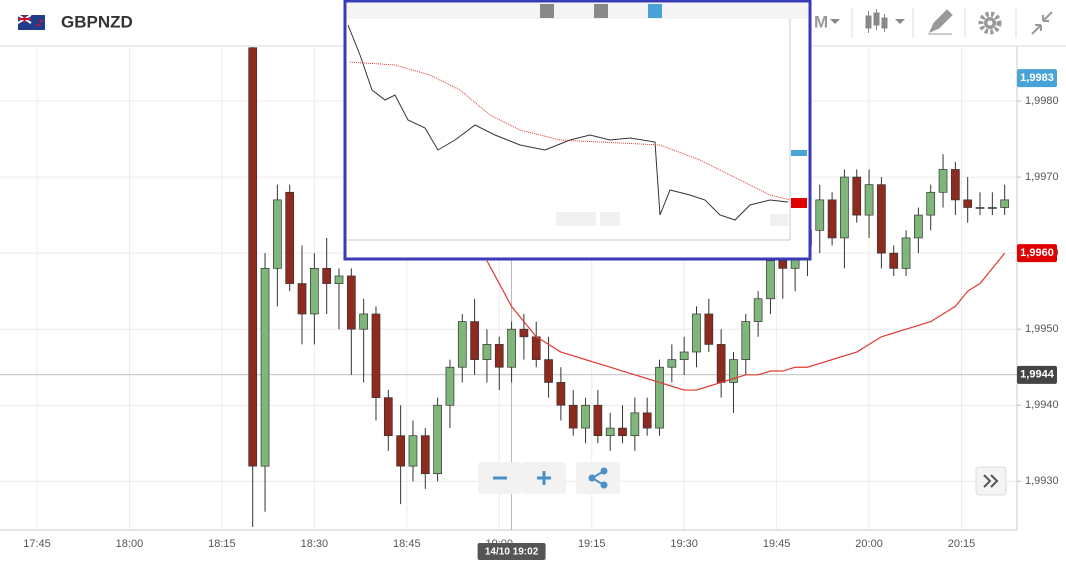 The height and width of the screenshot is (566, 1066). I want to click on price-badge-label: 1,9983, so click(1037, 78).